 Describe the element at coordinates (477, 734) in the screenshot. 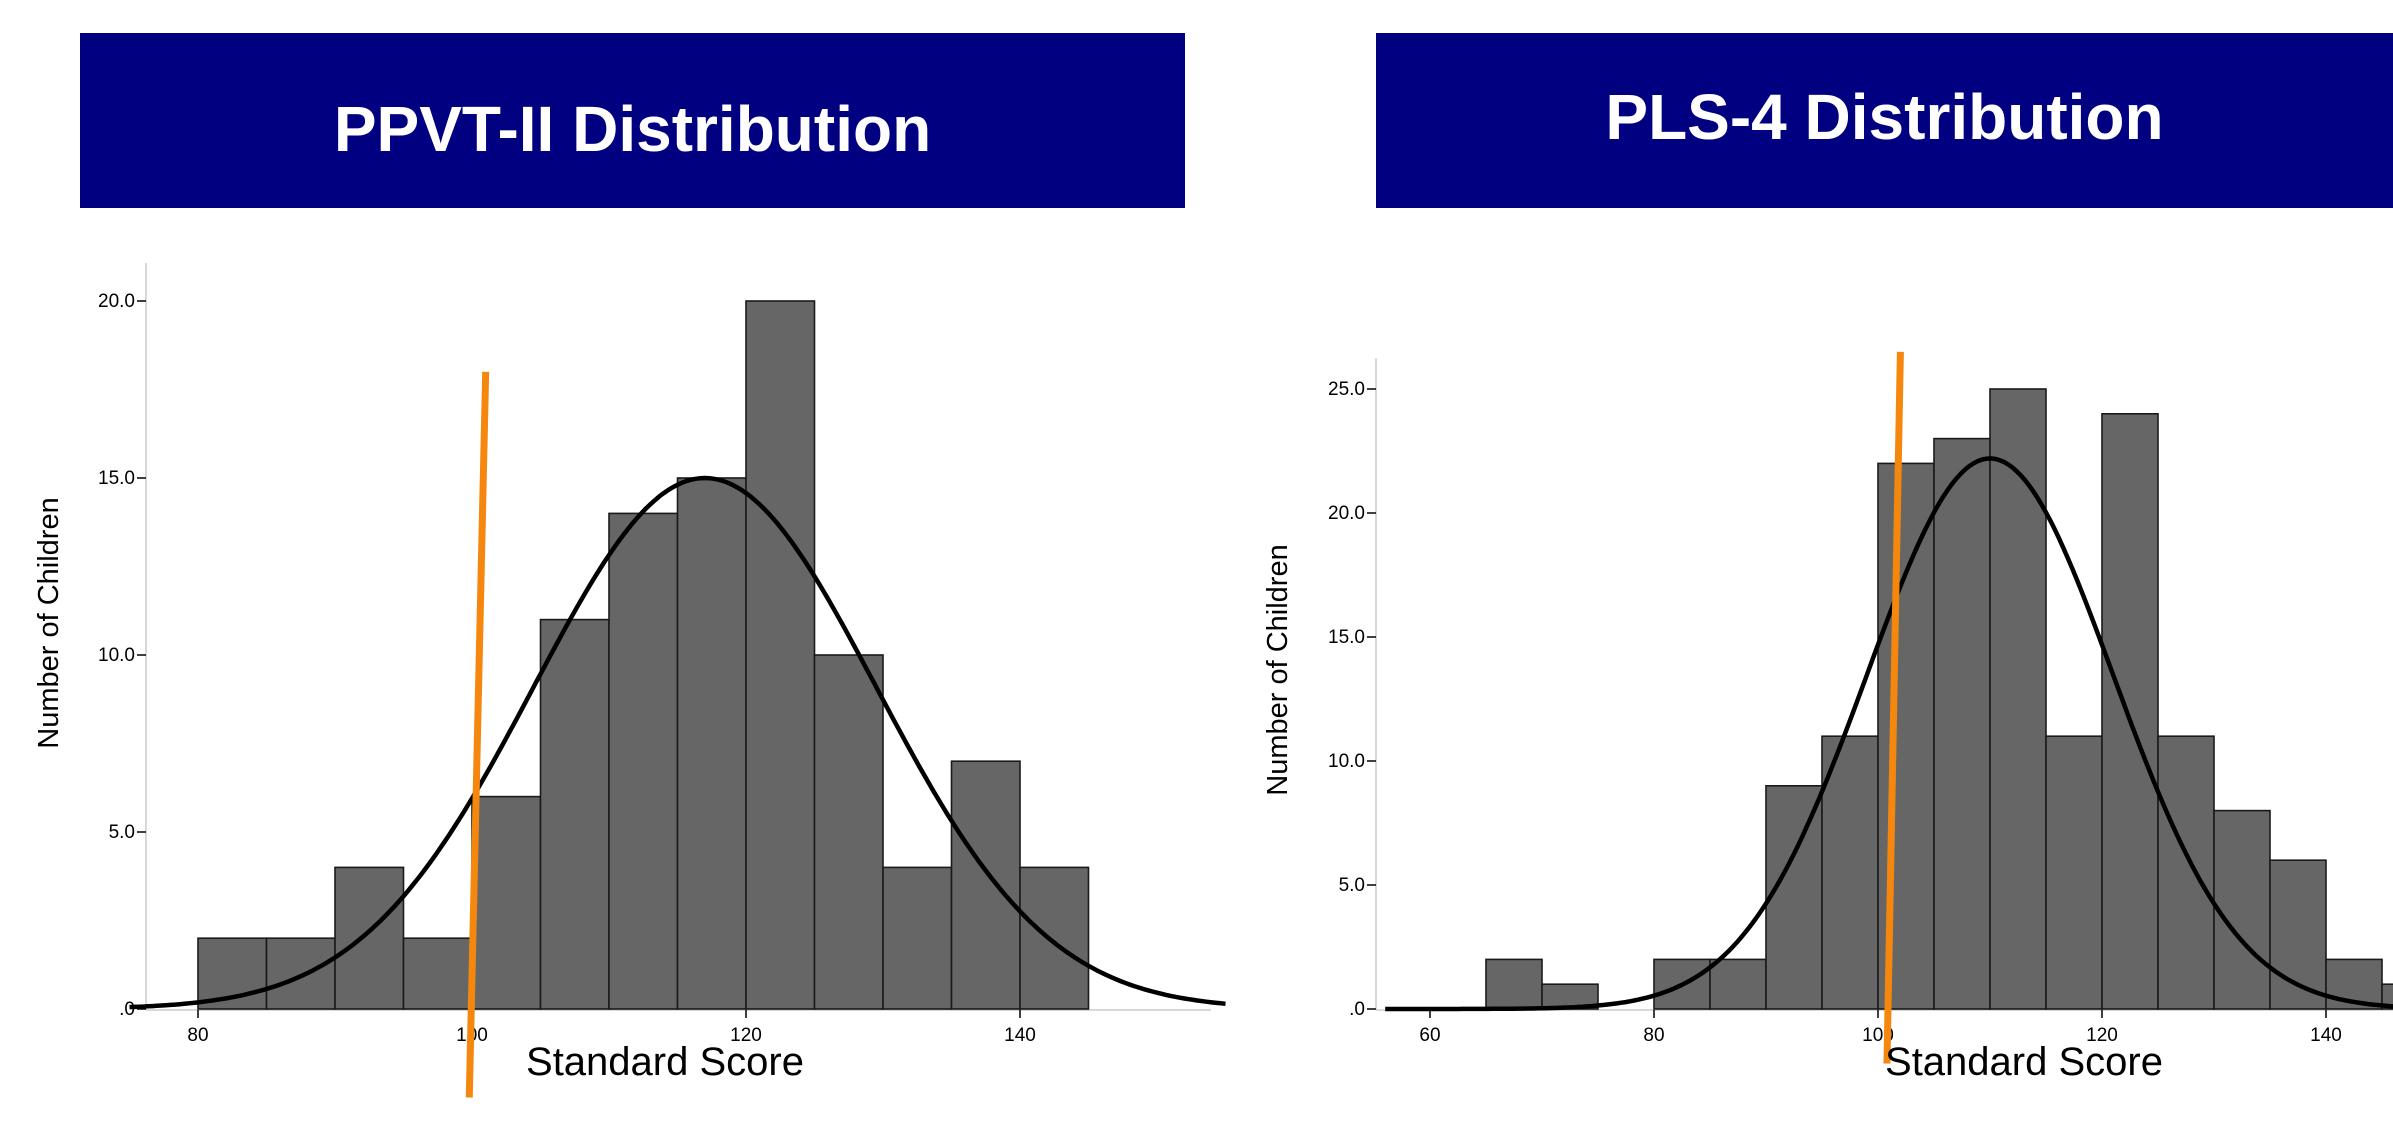

I see `ppvt-marker-line` at that location.